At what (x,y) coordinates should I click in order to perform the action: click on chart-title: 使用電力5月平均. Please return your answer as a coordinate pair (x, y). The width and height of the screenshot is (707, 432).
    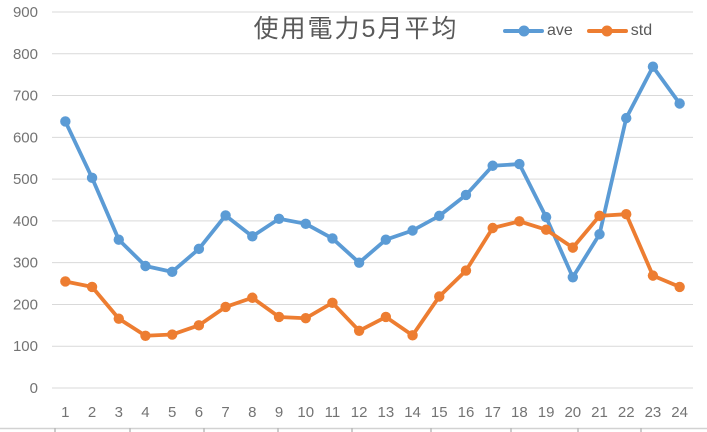
    Looking at the image, I should click on (356, 29).